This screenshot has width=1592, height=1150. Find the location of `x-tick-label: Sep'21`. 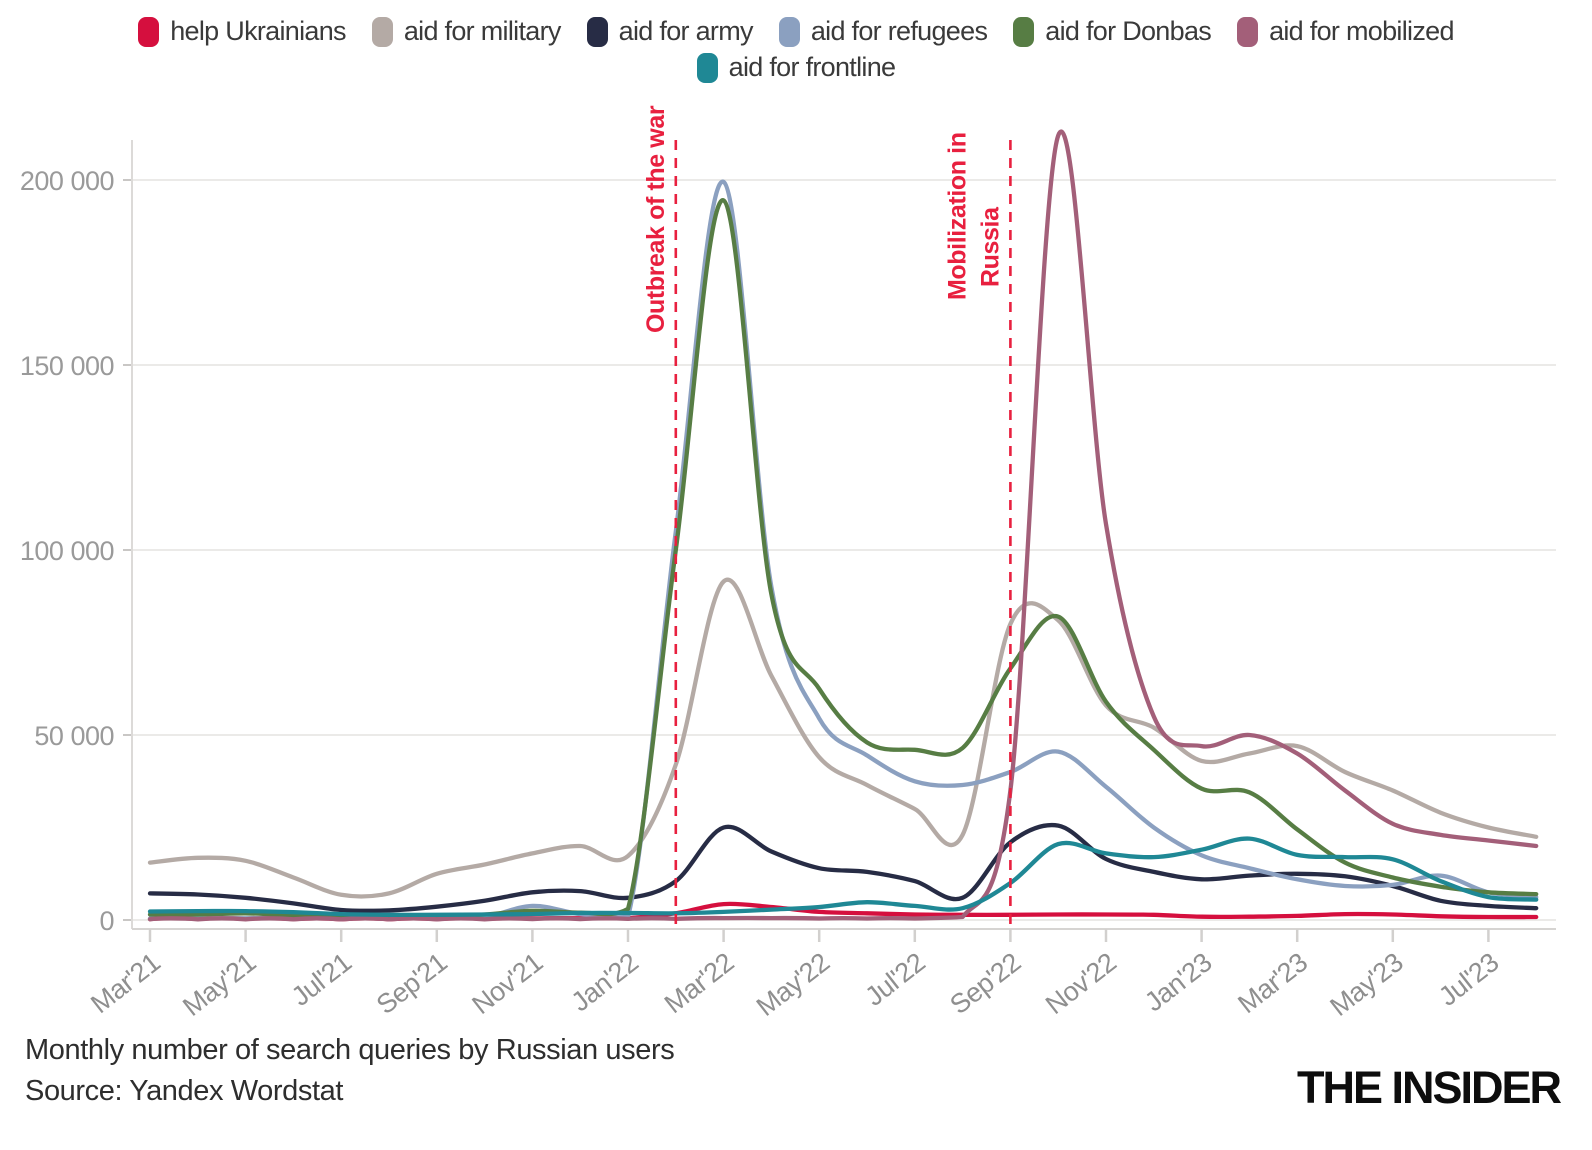

x-tick-label: Sep'21 is located at coordinates (412, 983).